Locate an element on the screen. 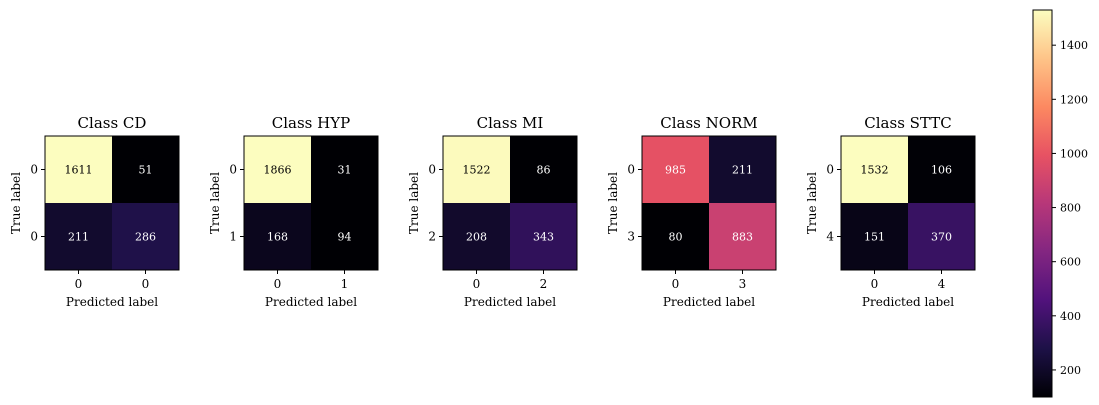 The height and width of the screenshot is (405, 1099). colorbar-frame is located at coordinates (1042, 203).